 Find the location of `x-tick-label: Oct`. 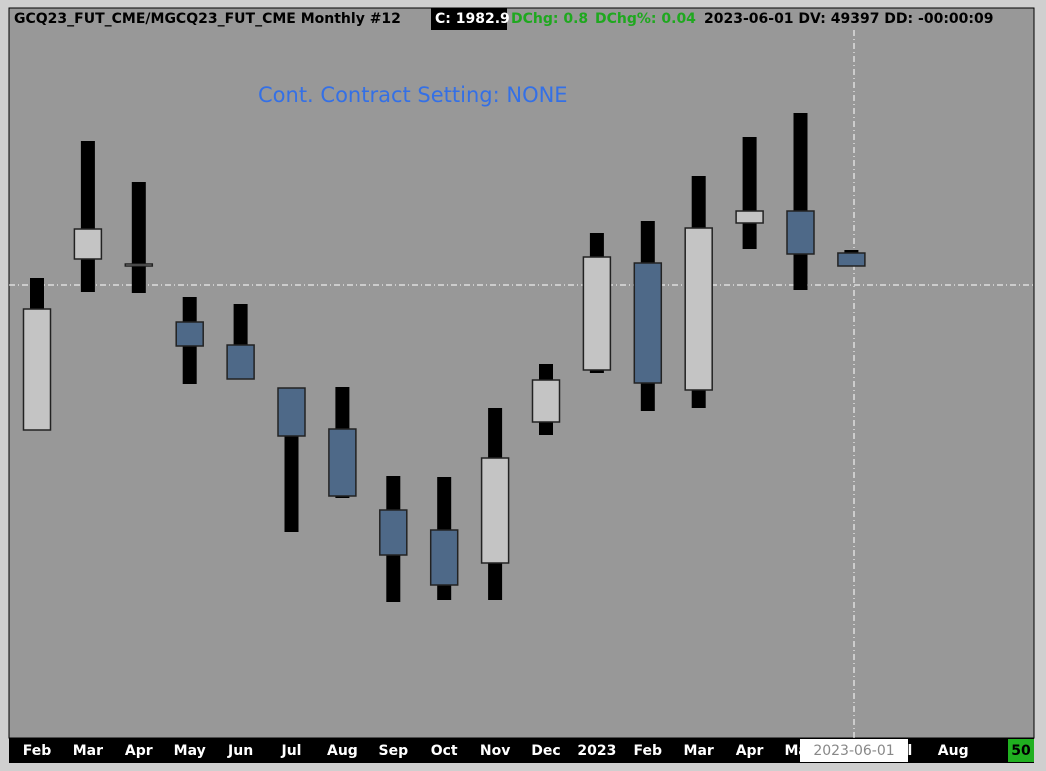

x-tick-label: Oct is located at coordinates (444, 751).